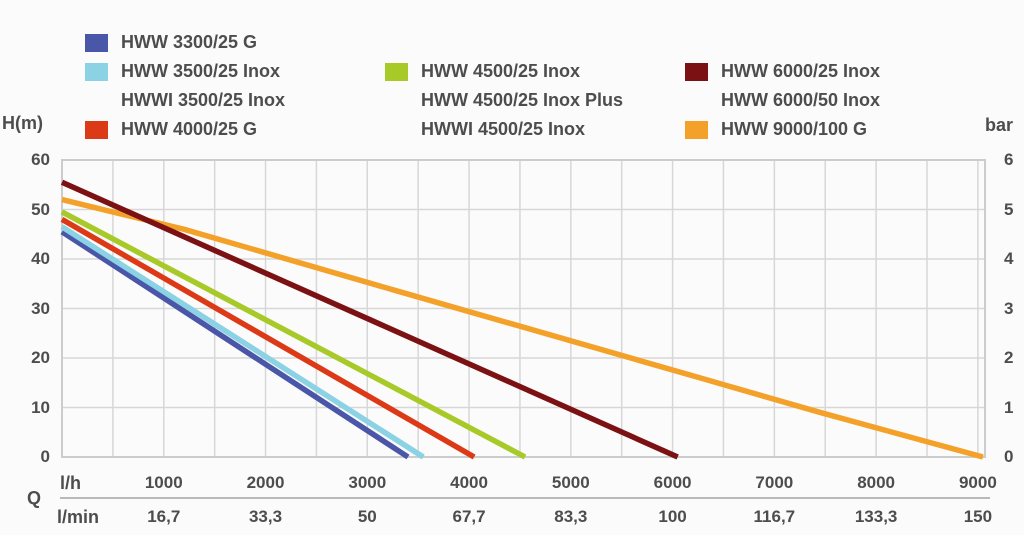 This screenshot has height=535, width=1024. Describe the element at coordinates (189, 42) in the screenshot. I see `legend-label: HWW 3300/25 G` at that location.